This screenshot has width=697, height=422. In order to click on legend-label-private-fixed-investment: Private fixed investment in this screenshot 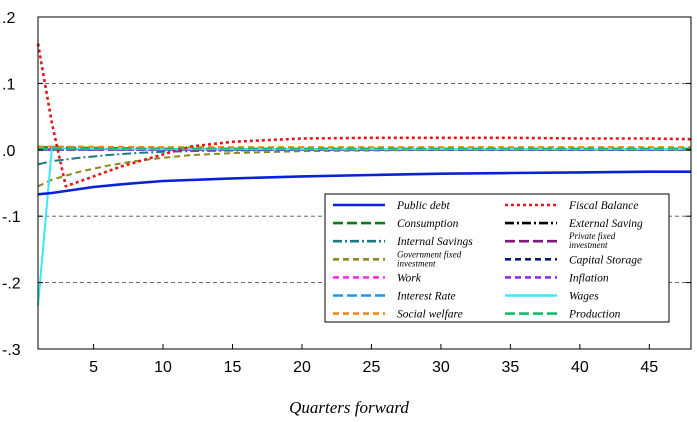, I will do `click(592, 240)`.